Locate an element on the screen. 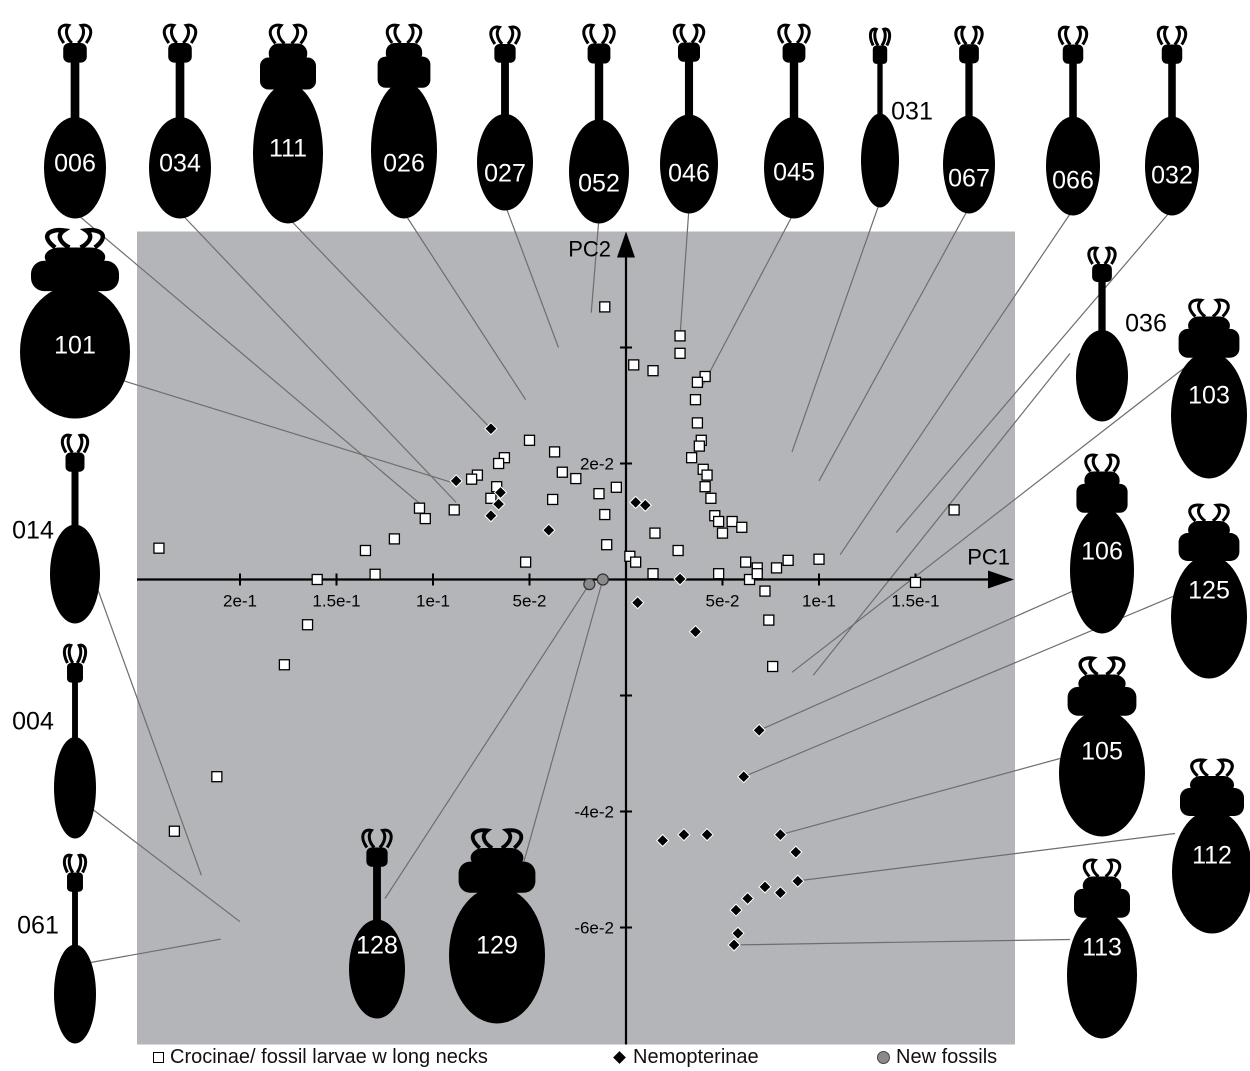  specimen-number-label: 067 is located at coordinates (969, 179).